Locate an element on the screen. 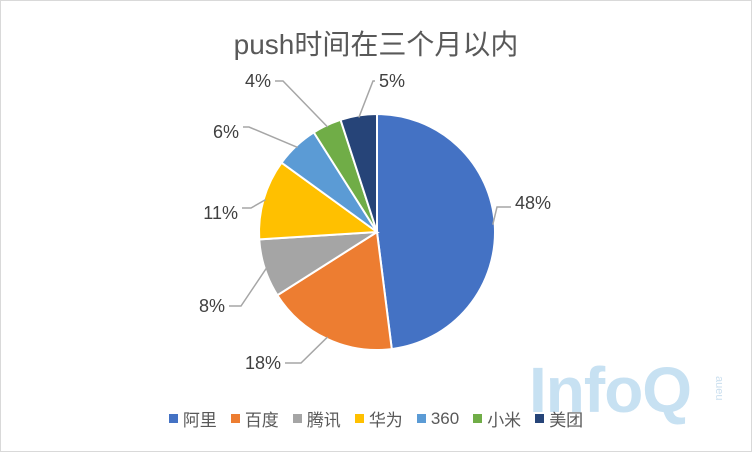 Image resolution: width=752 pixels, height=452 pixels. legend-item-小米: 小米 is located at coordinates (497, 418).